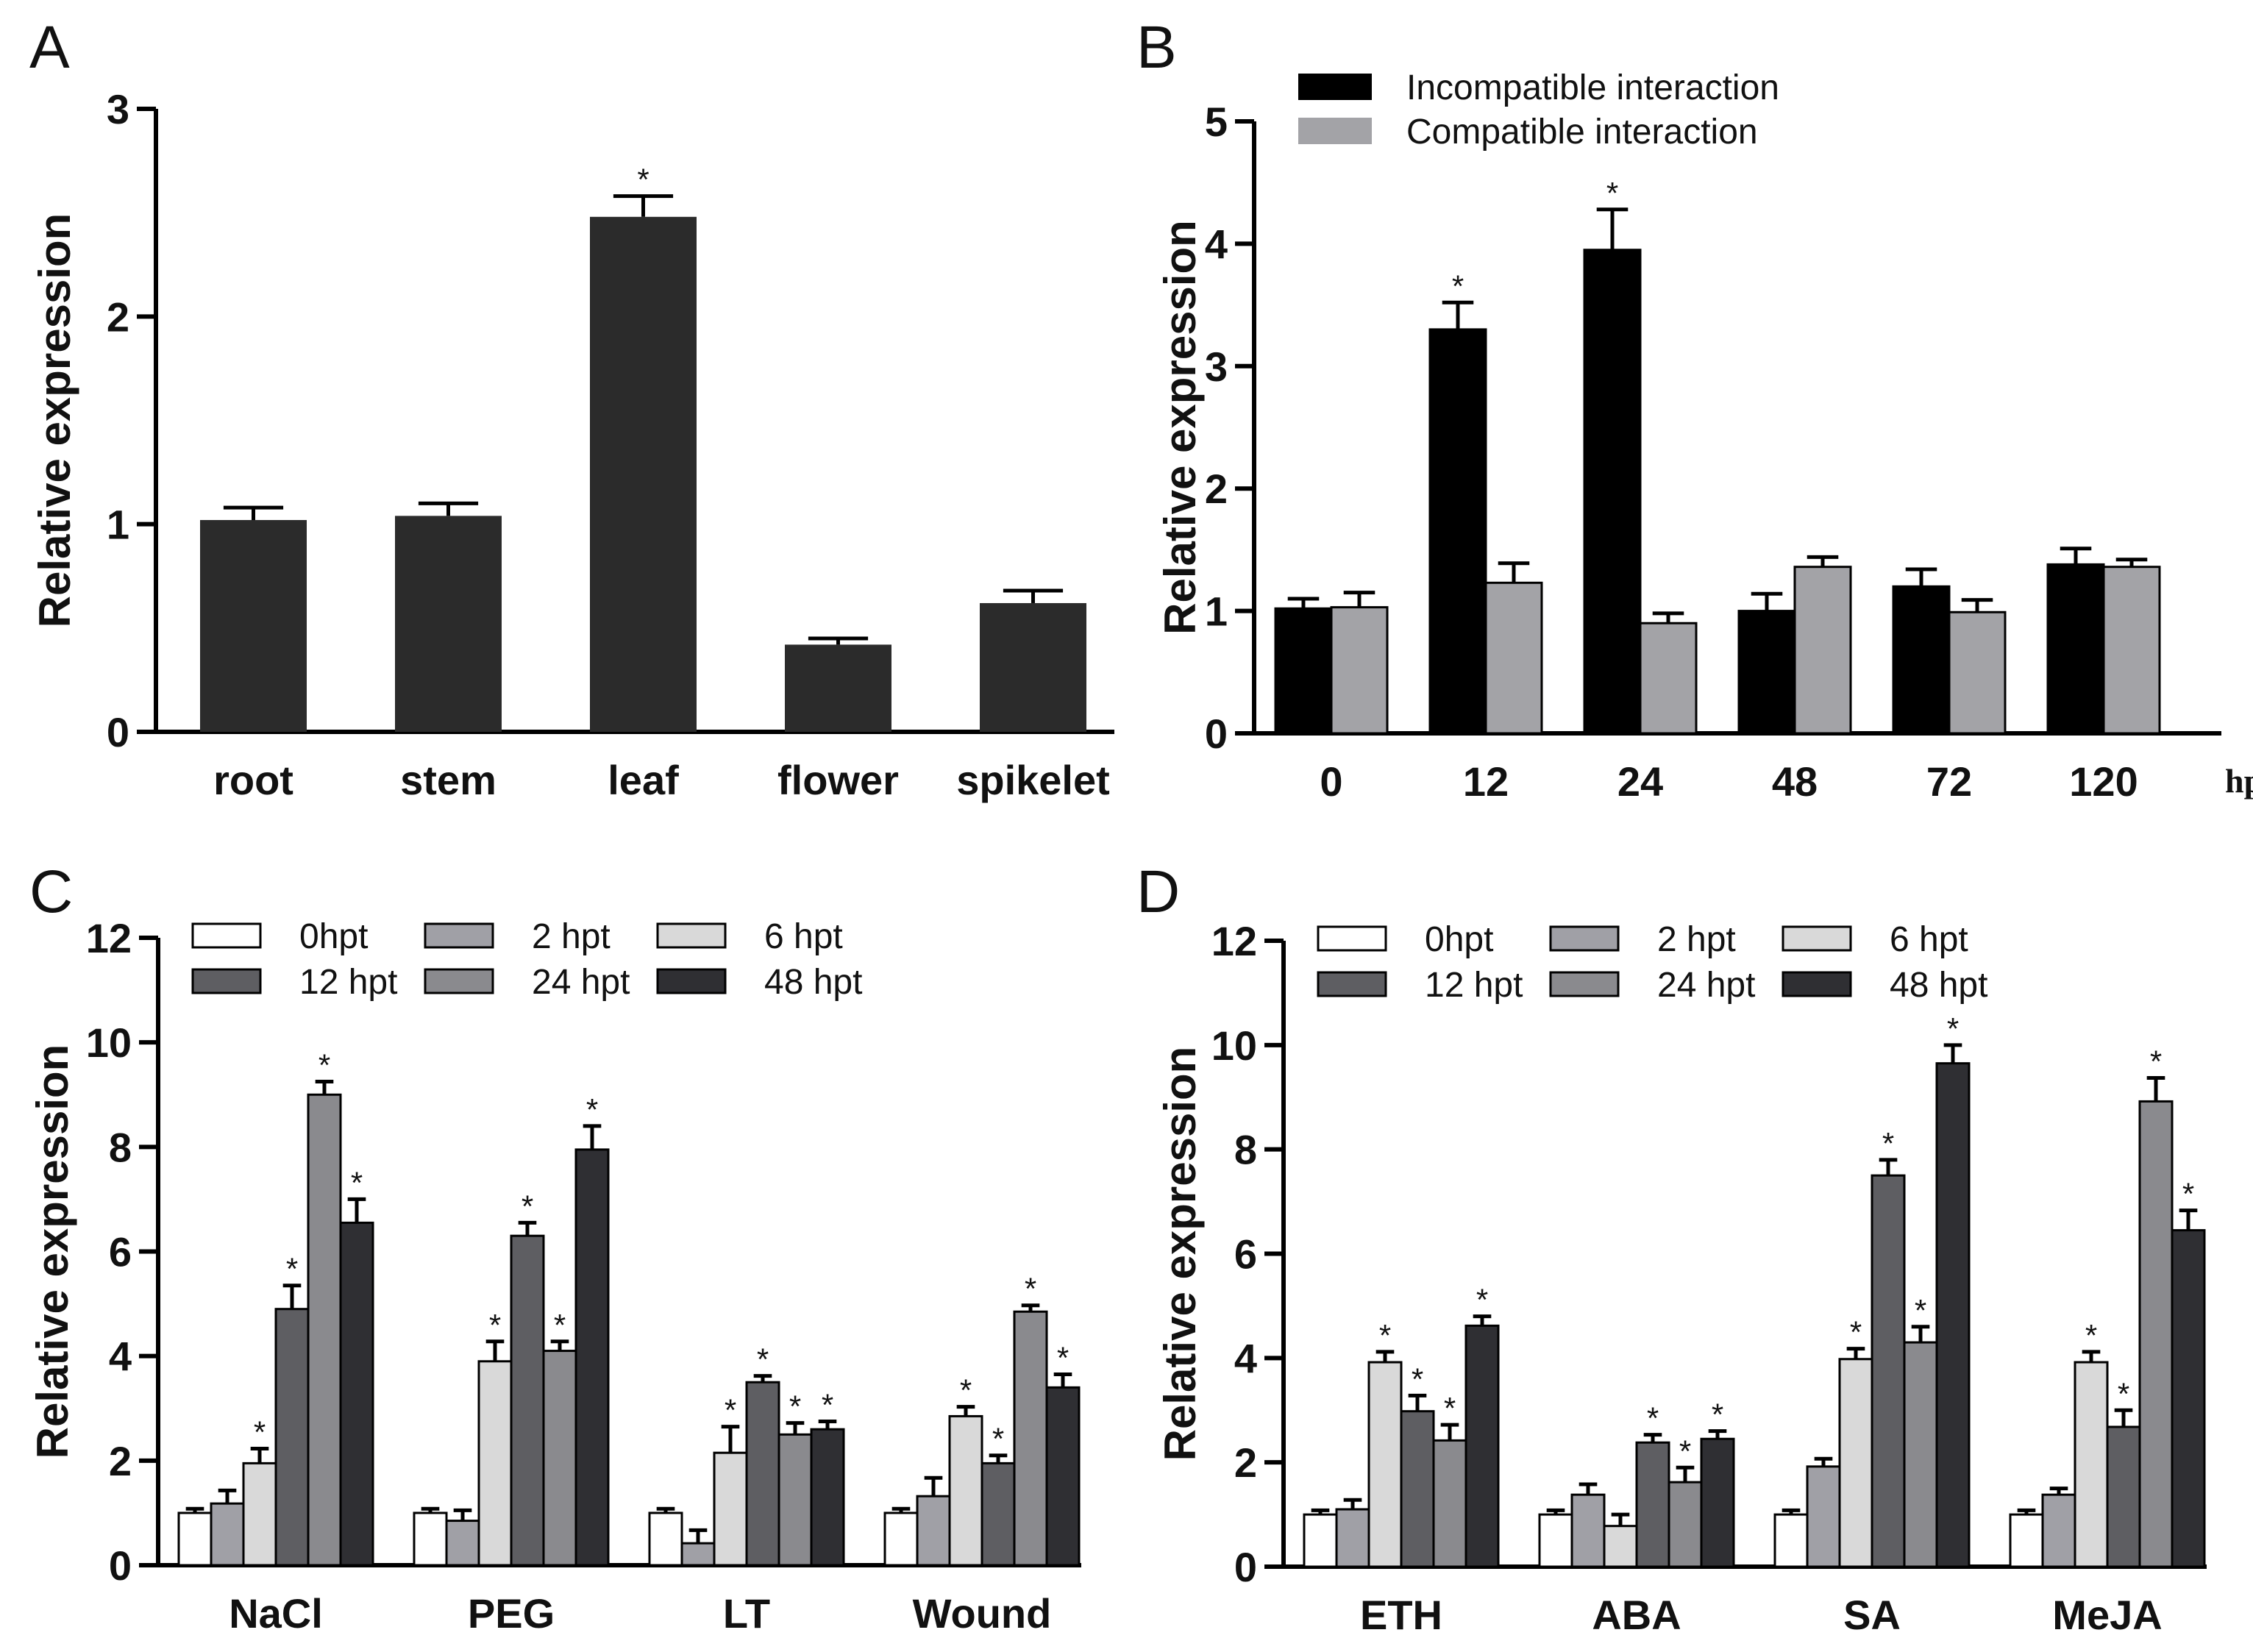 The width and height of the screenshot is (2253, 1652). What do you see at coordinates (1640, 782) in the screenshot?
I see `x-category-label: 24` at bounding box center [1640, 782].